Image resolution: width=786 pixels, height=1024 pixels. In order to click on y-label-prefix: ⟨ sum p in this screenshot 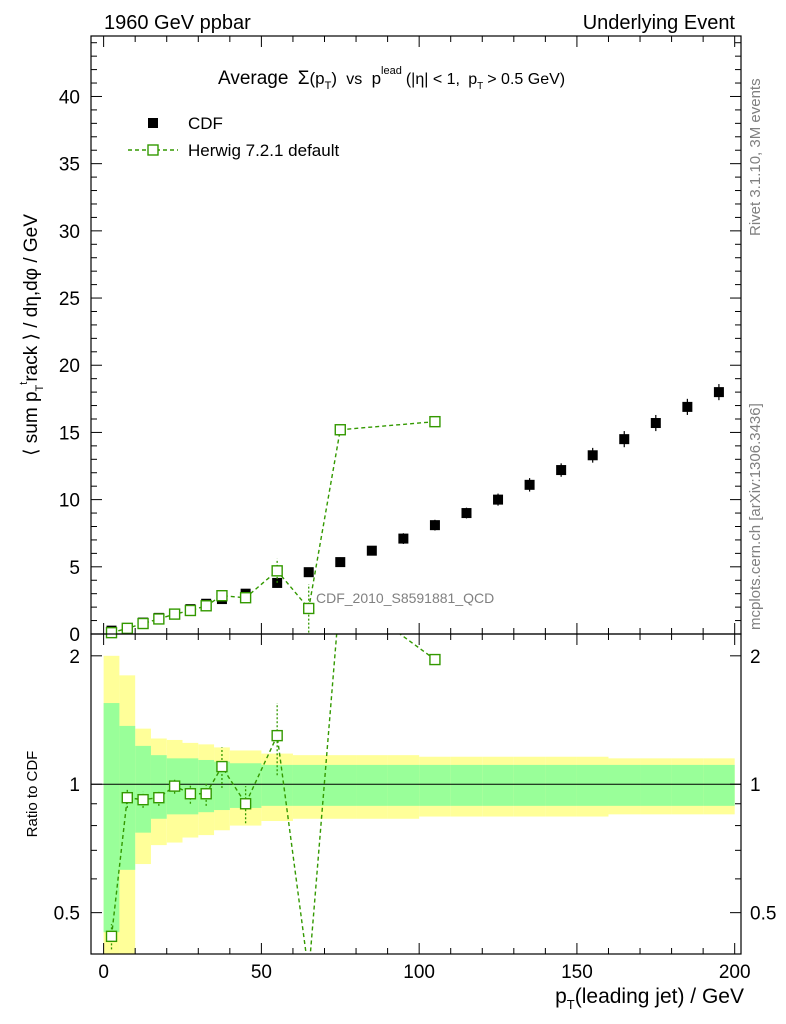, I will do `click(31, 423)`.